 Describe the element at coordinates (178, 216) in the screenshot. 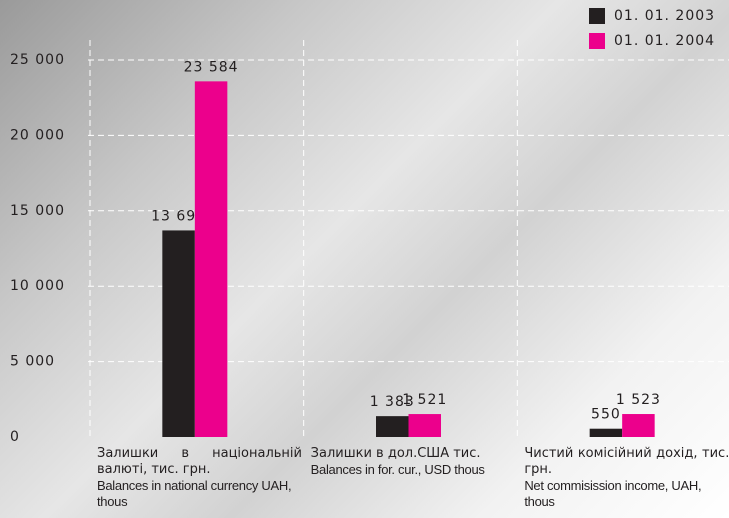

I see `value-label: 13 698` at that location.